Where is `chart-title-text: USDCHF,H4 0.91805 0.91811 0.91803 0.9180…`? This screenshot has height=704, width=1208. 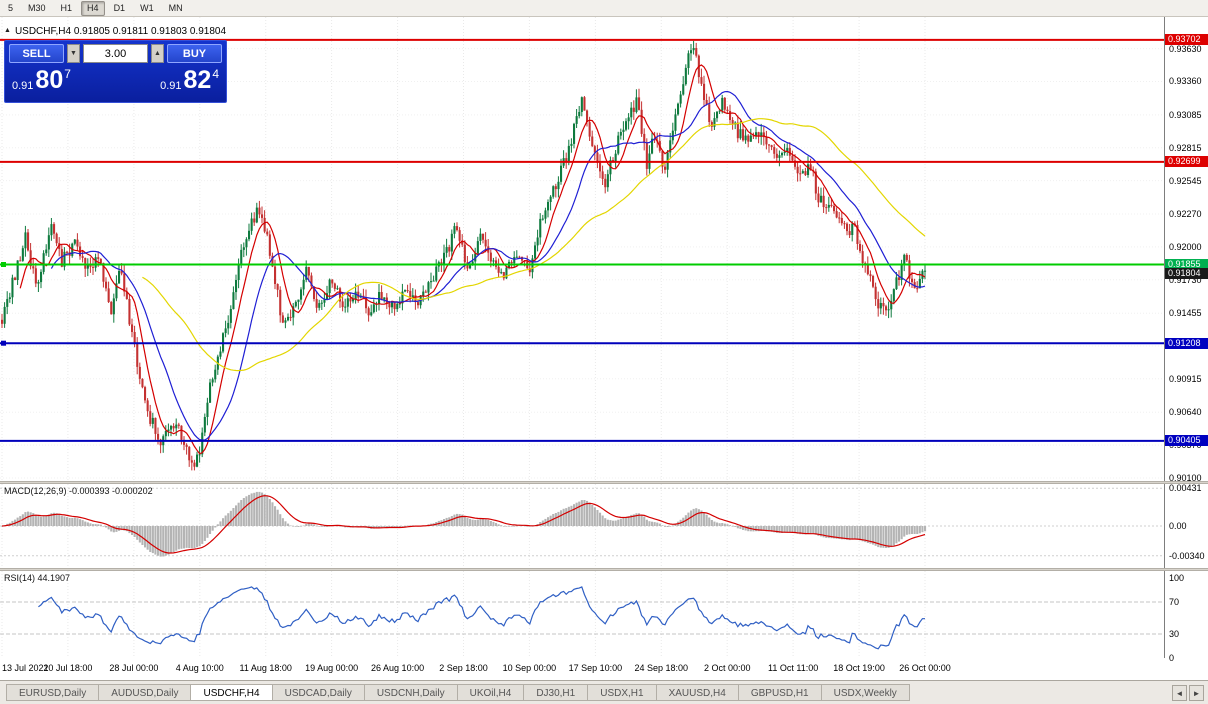 chart-title-text: USDCHF,H4 0.91805 0.91811 0.91803 0.9180… is located at coordinates (120, 31).